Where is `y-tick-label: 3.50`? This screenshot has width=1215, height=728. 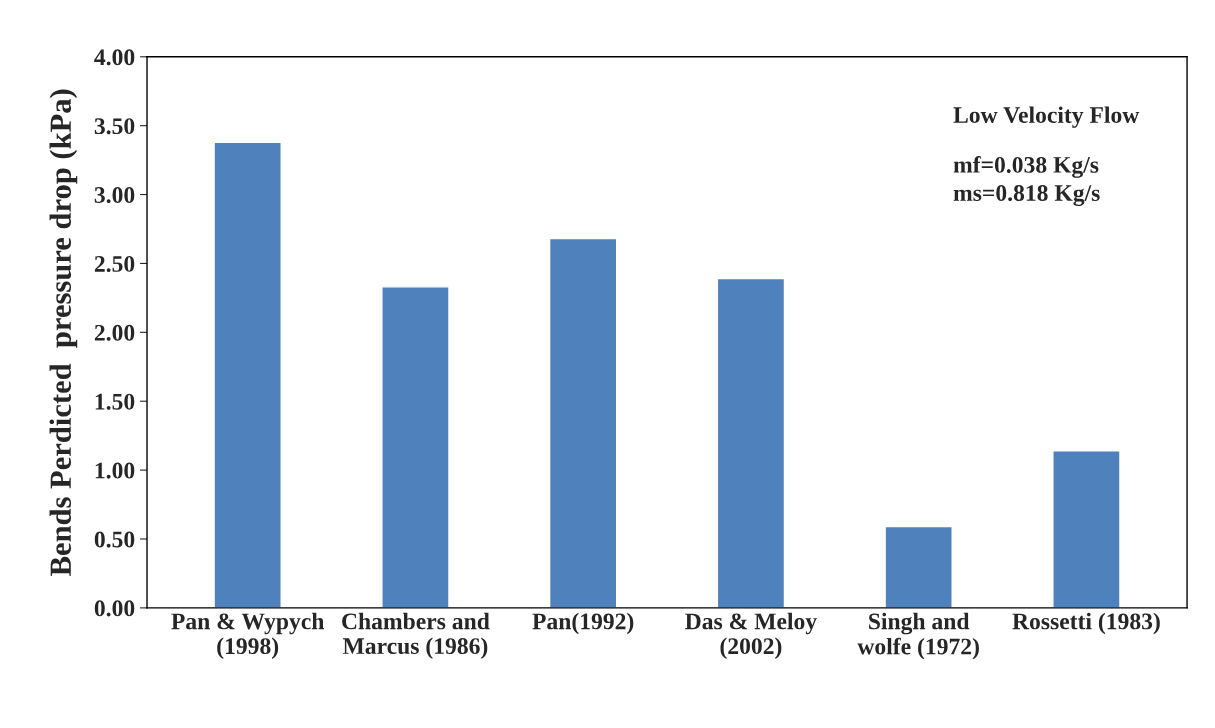
y-tick-label: 3.50 is located at coordinates (114, 126).